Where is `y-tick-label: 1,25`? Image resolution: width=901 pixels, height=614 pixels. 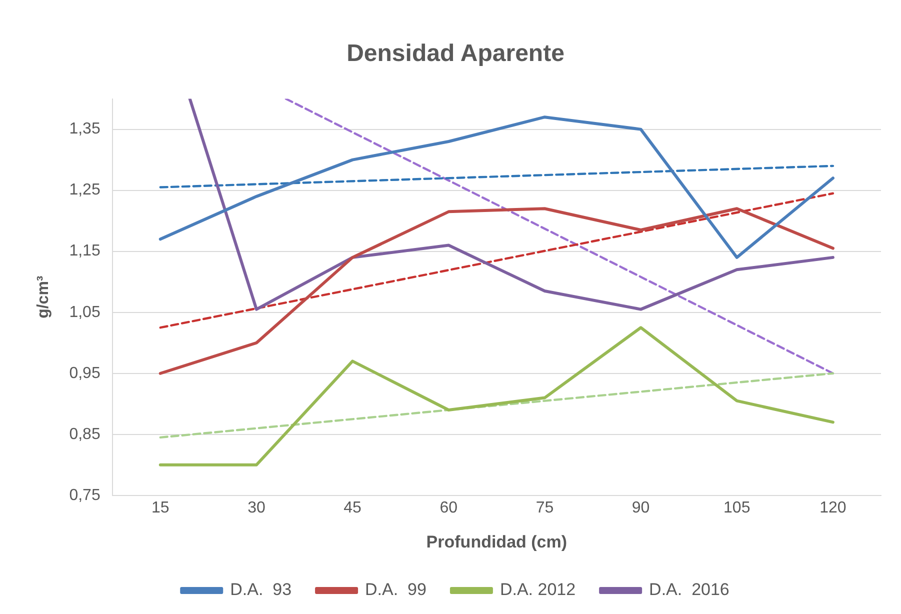
y-tick-label: 1,25 is located at coordinates (84, 190).